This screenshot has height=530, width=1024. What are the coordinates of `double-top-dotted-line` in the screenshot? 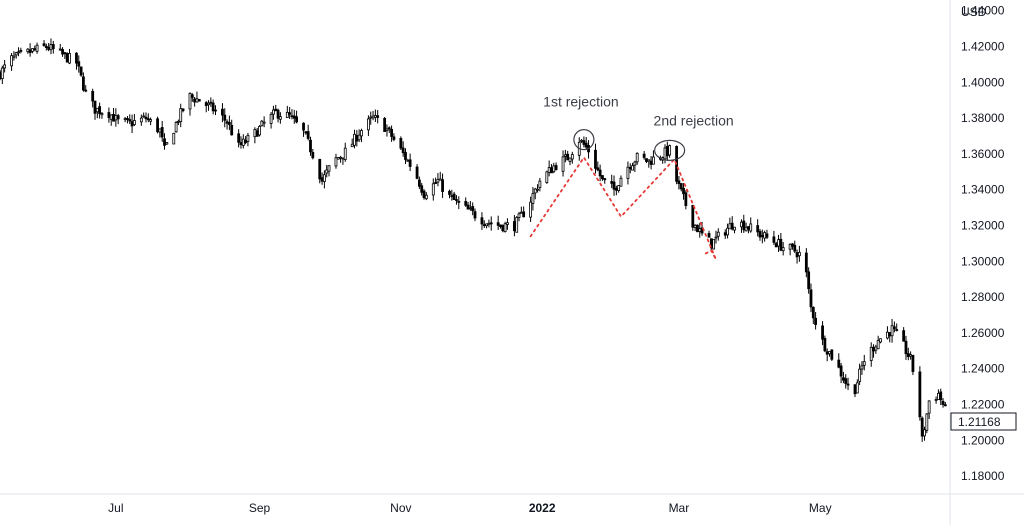 It's located at (623, 207).